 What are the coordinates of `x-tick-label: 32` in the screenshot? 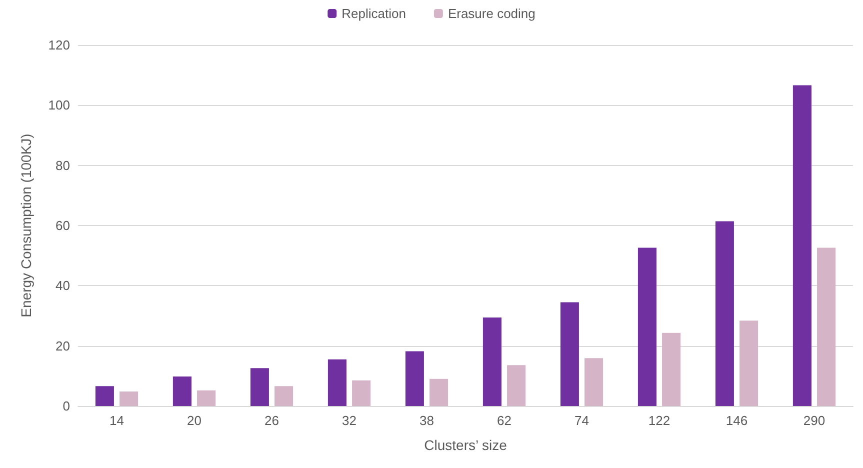 It's located at (349, 420).